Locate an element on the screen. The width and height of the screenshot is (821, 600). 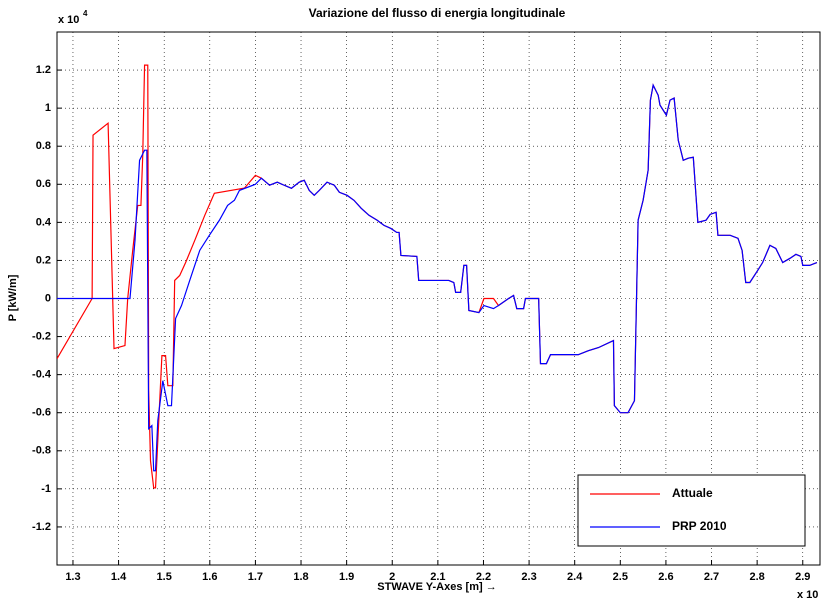
y-tick-label: 1 is located at coordinates (48, 108).